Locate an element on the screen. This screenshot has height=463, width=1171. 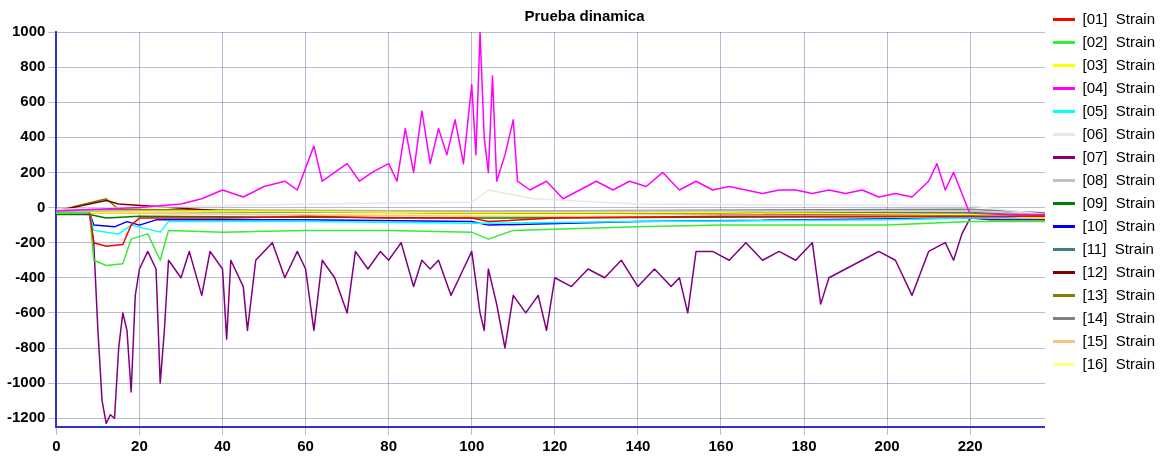
legend-label: [16] Strain is located at coordinates (1119, 363).